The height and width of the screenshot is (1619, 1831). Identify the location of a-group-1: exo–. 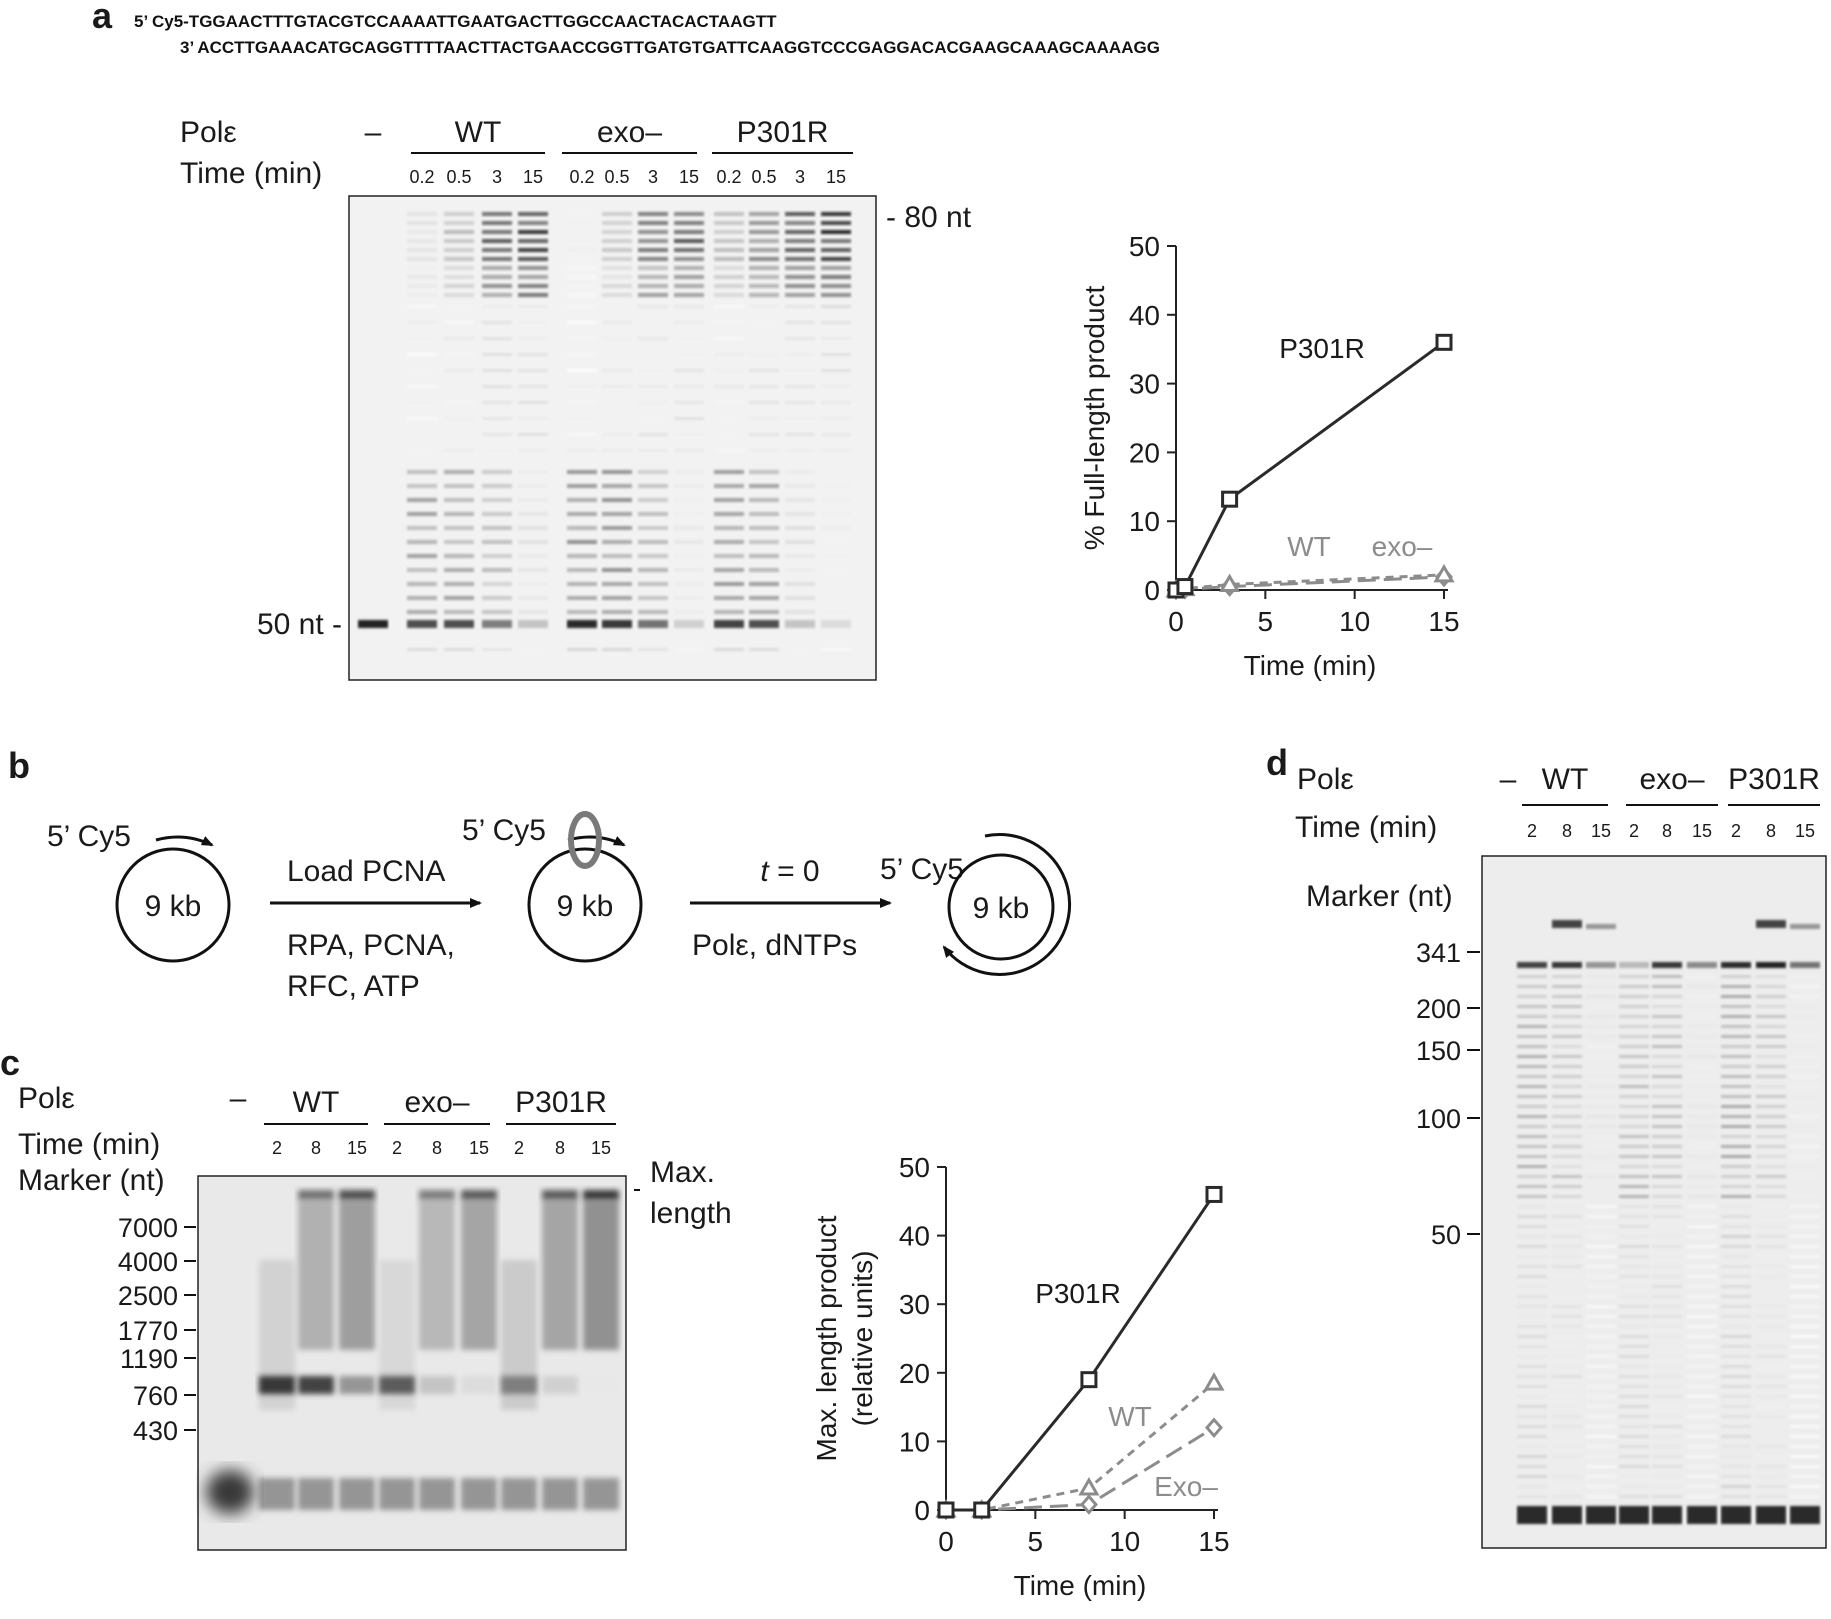
(629, 132).